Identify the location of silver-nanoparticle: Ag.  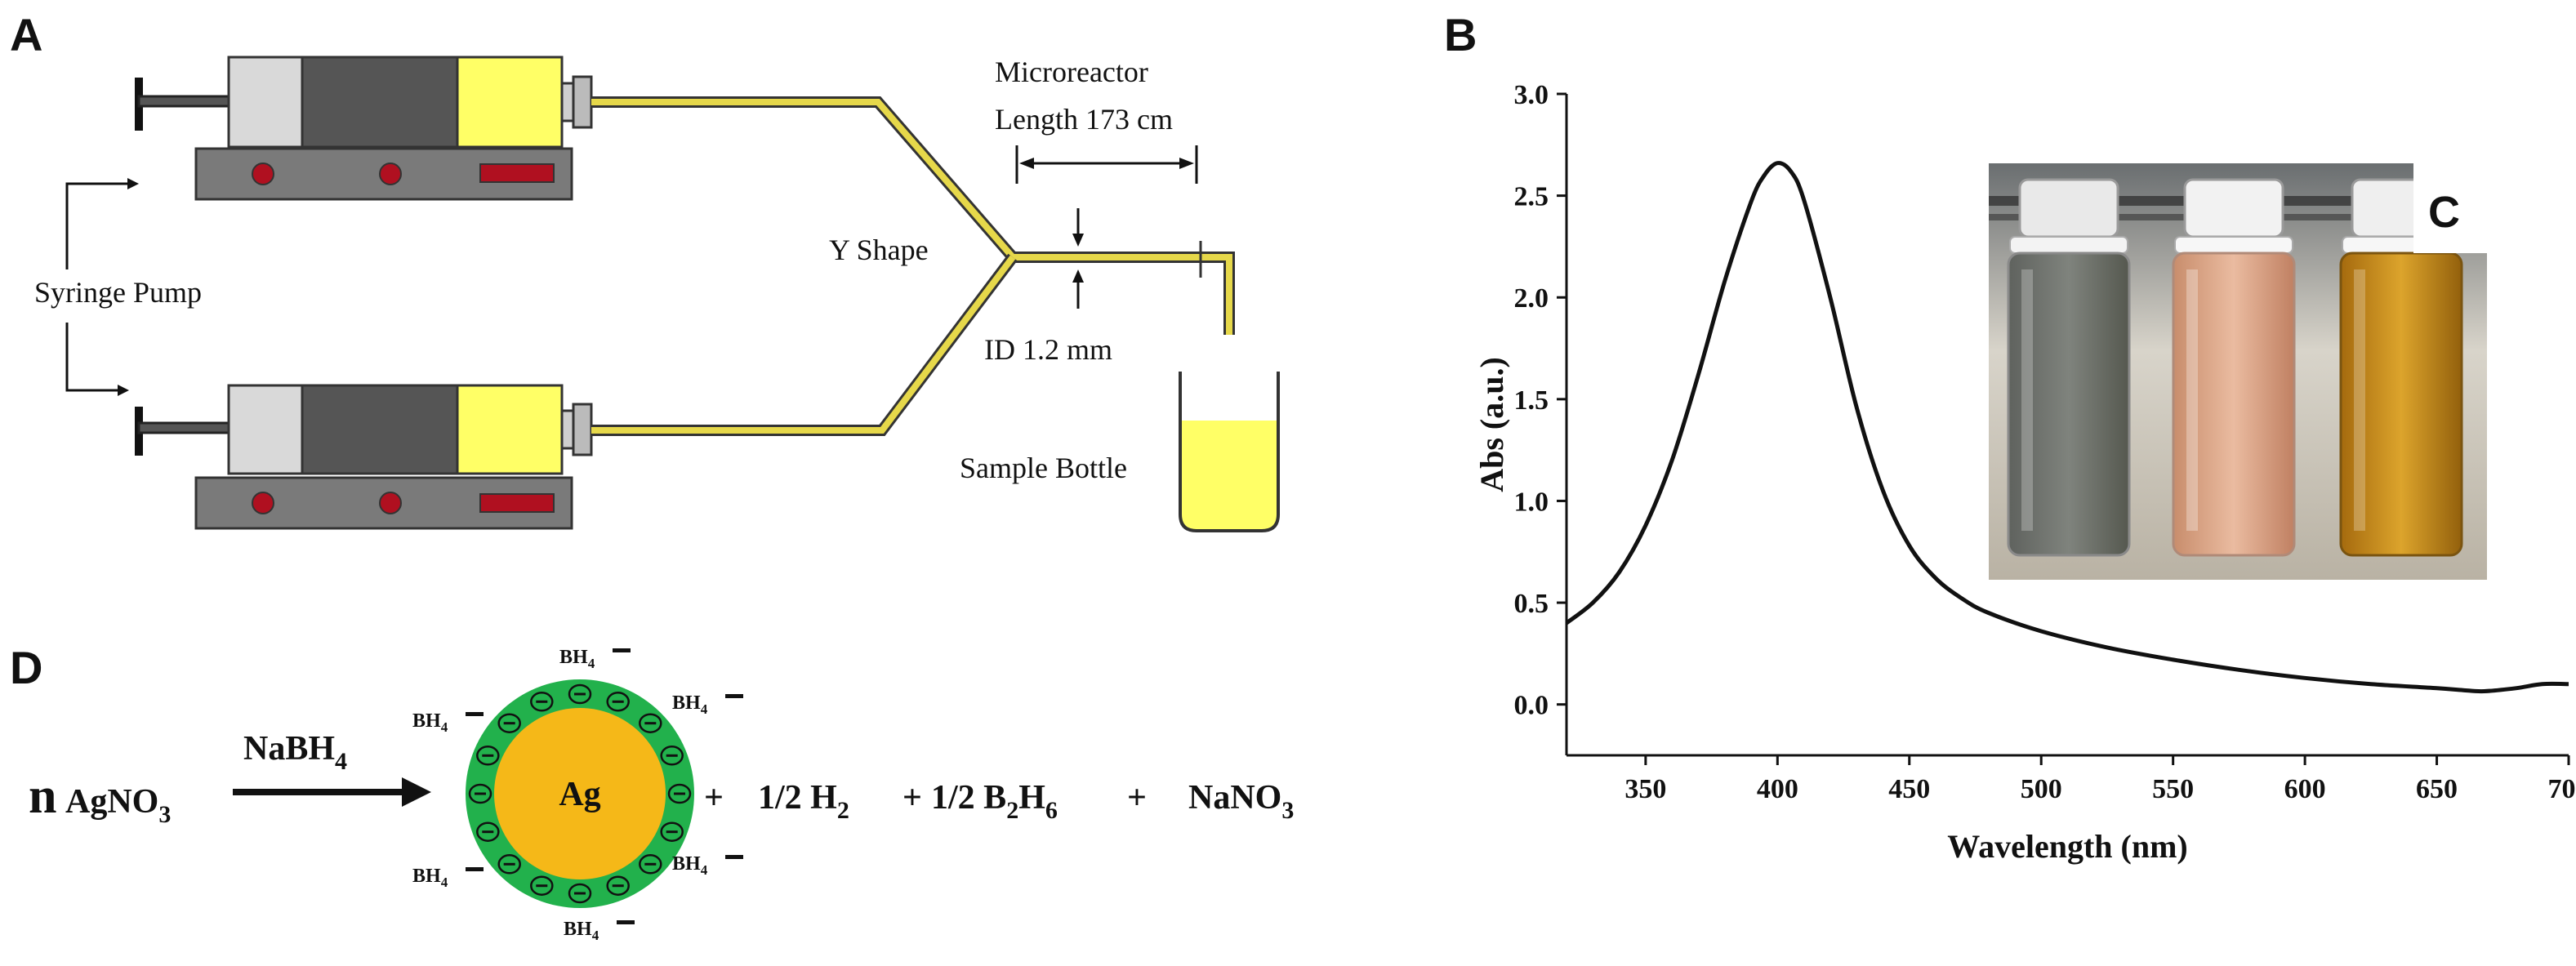
(580, 793).